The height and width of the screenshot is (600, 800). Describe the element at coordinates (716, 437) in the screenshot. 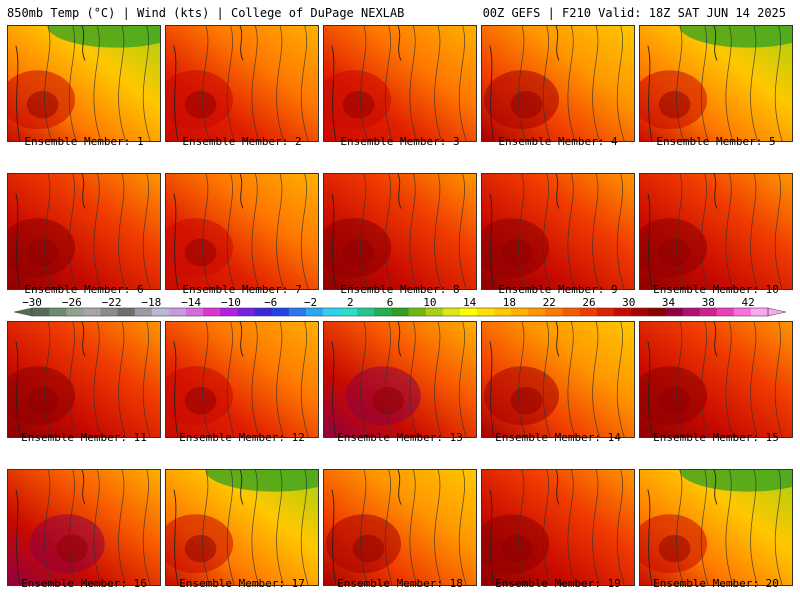

I see `ensemble-member-caption: Ensemble Member: 15` at that location.